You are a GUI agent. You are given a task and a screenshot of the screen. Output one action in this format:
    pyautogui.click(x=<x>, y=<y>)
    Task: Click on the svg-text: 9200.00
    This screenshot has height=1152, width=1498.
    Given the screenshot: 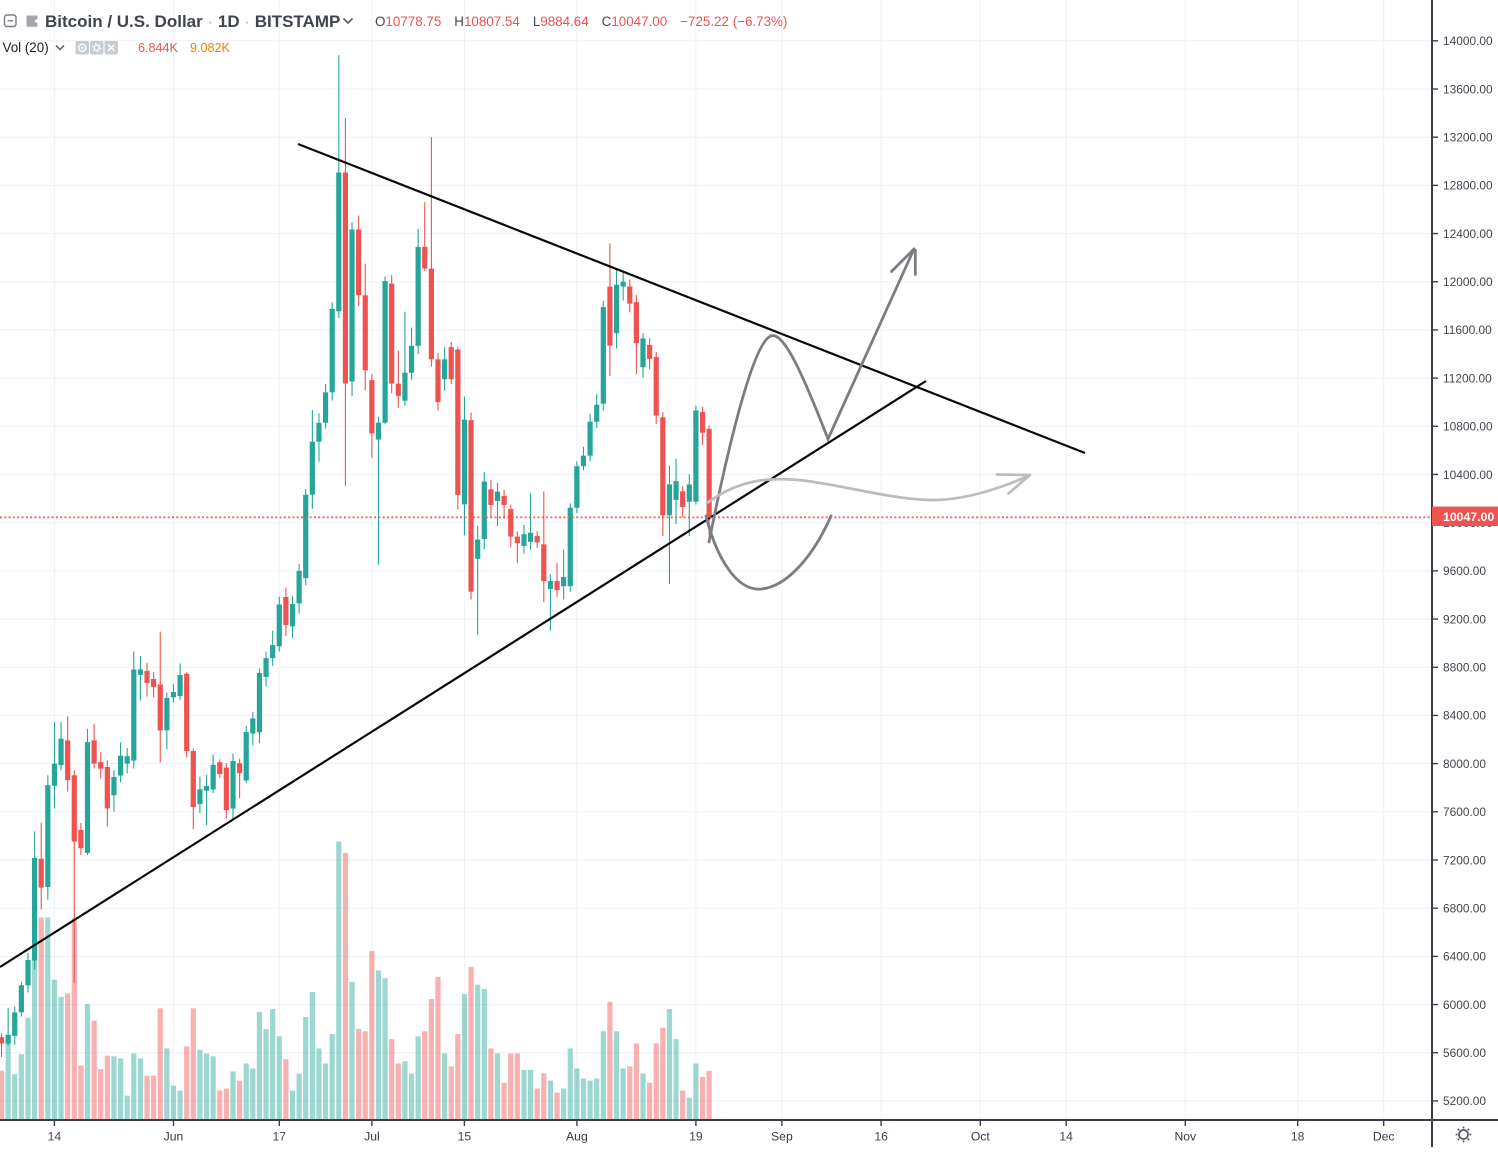 What is the action you would take?
    pyautogui.click(x=1464, y=619)
    